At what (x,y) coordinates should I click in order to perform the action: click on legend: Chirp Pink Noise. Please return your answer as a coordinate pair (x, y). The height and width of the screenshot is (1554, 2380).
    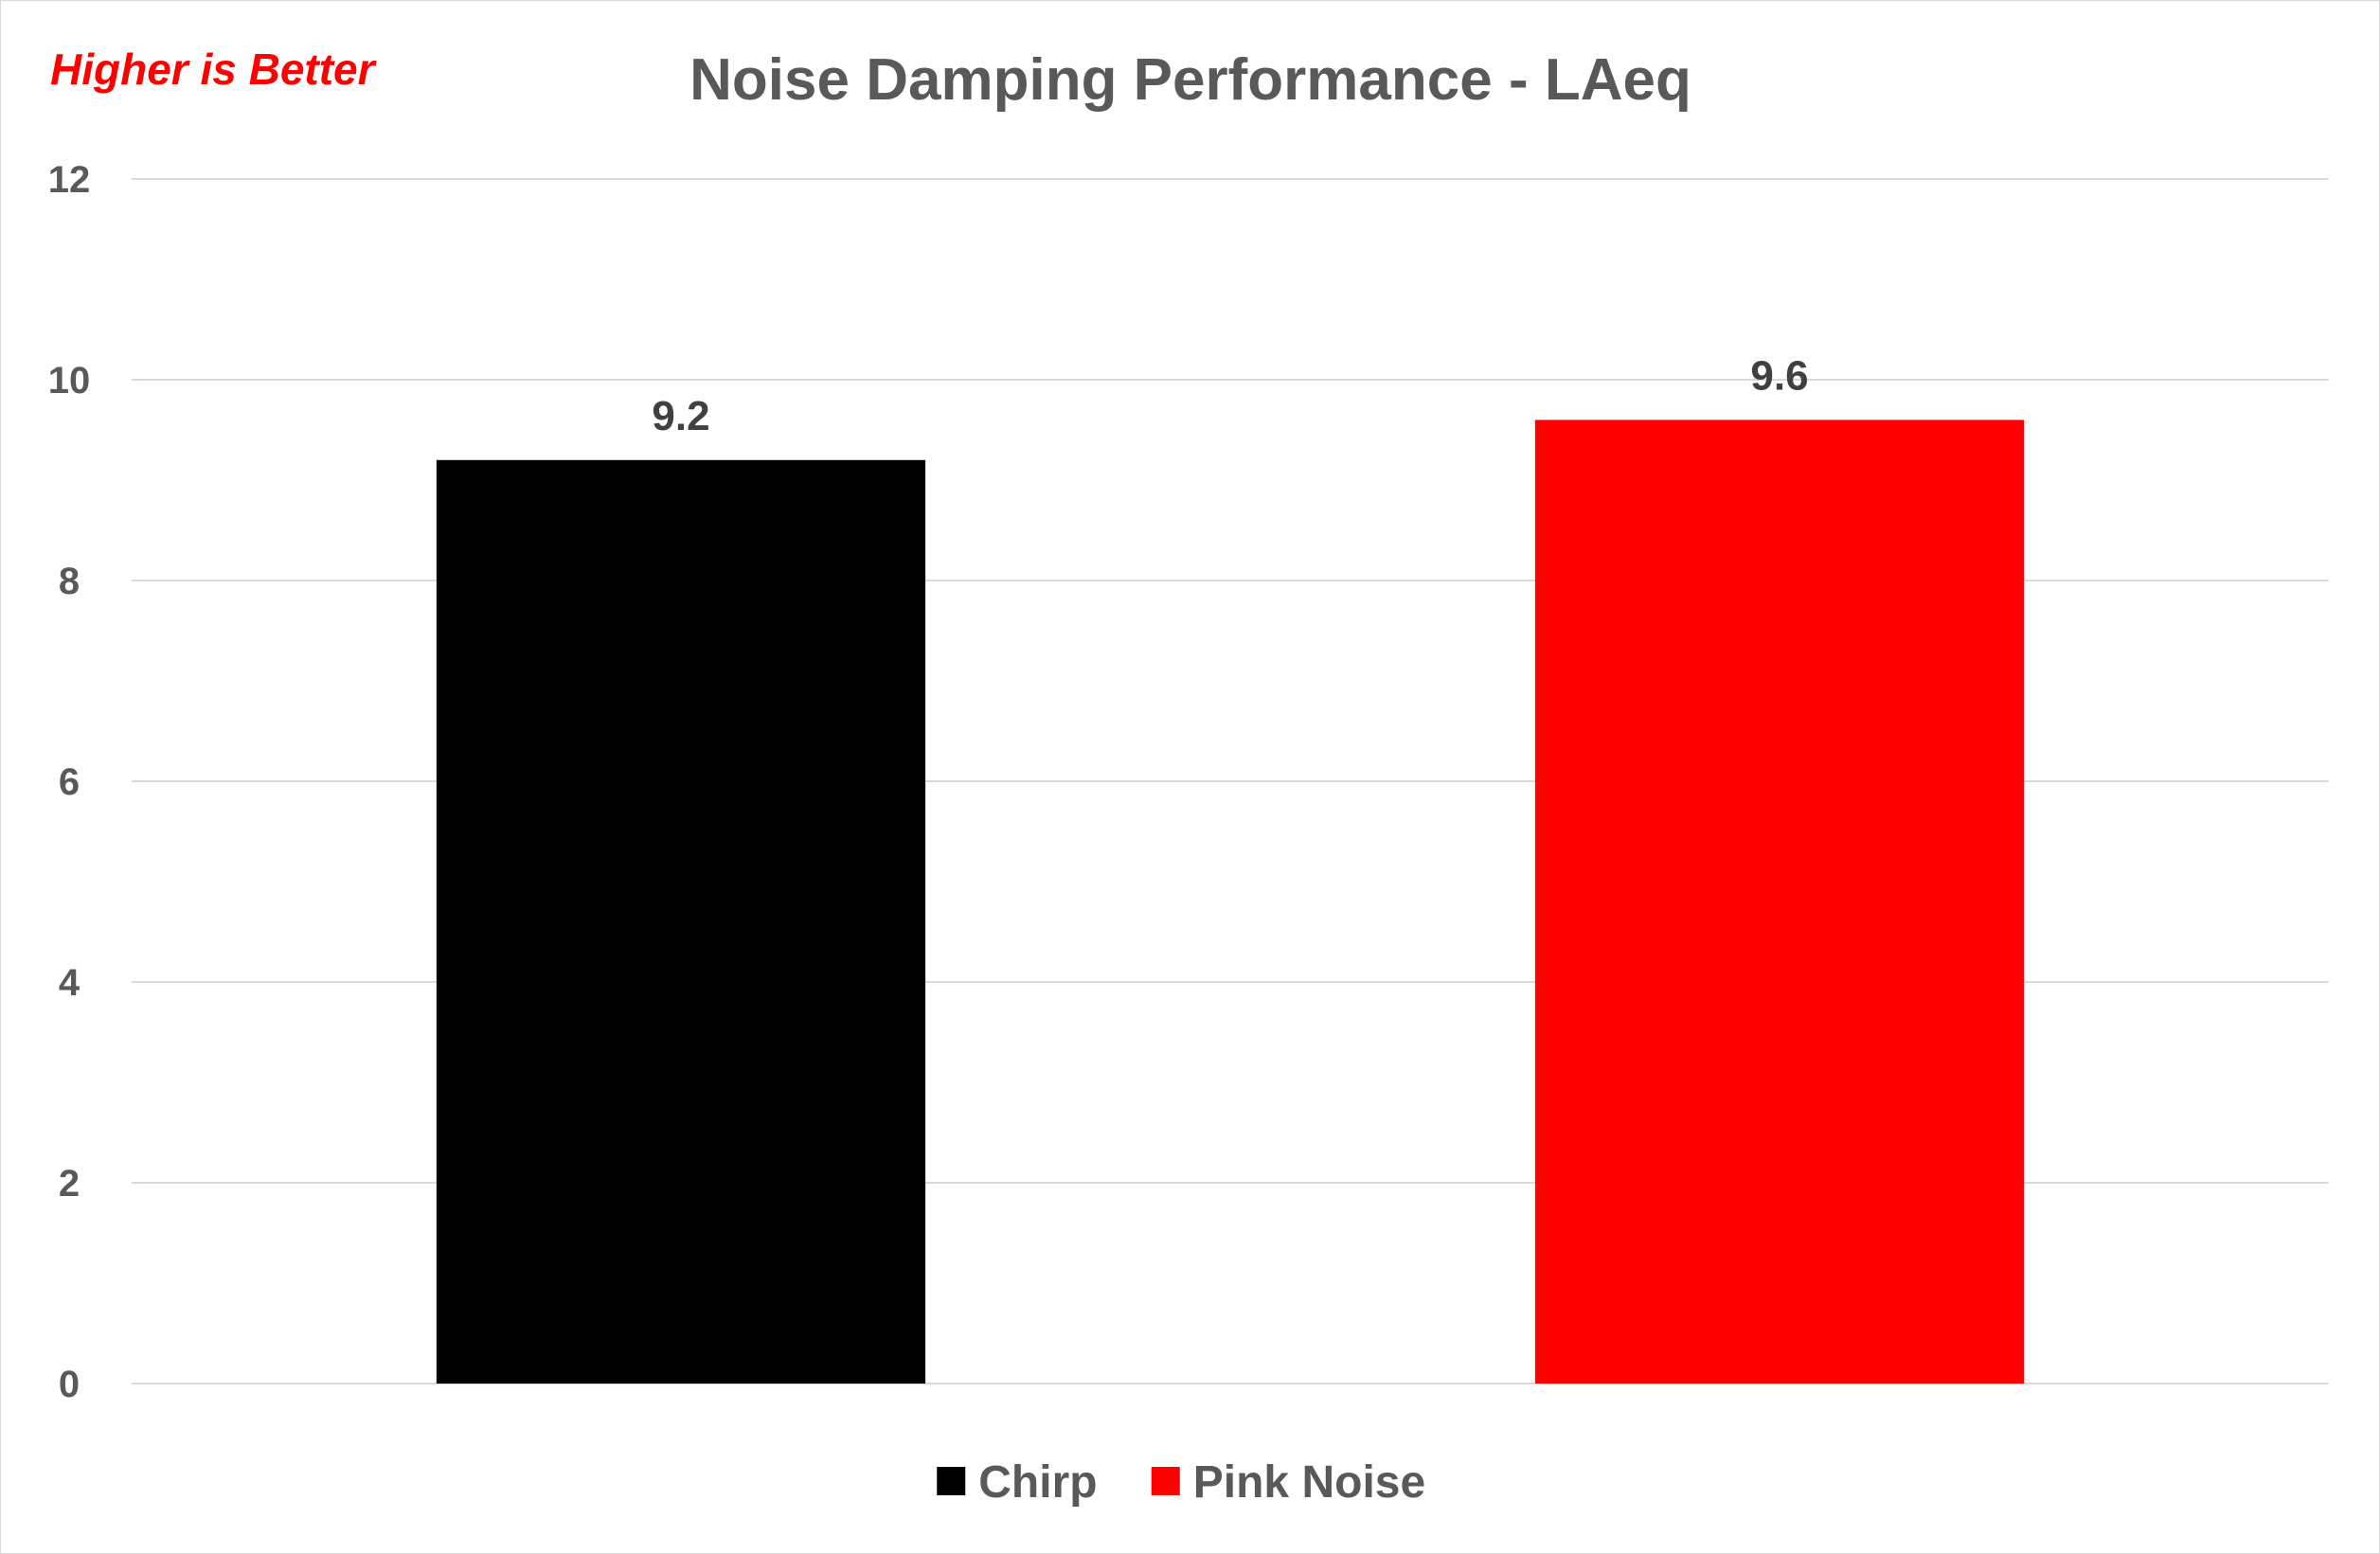
    Looking at the image, I should click on (1181, 1482).